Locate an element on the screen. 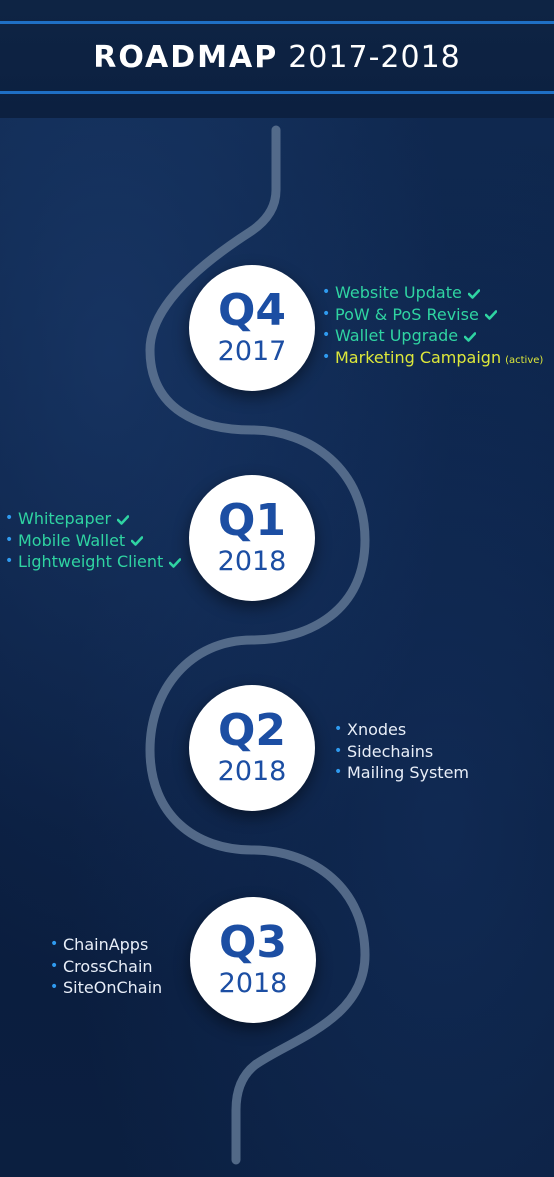 This screenshot has height=1177, width=554. list-item: • Website Update is located at coordinates (432, 293).